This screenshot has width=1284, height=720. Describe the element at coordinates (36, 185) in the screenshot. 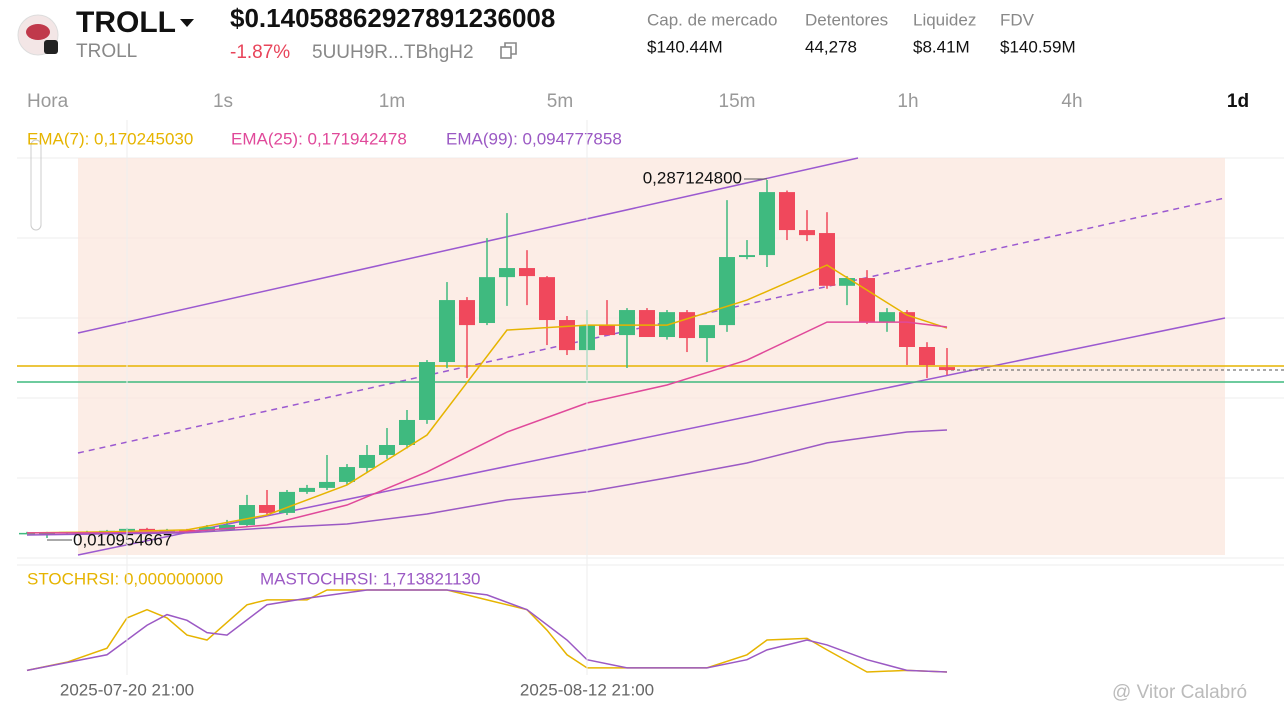

I see `scroll-handle` at that location.